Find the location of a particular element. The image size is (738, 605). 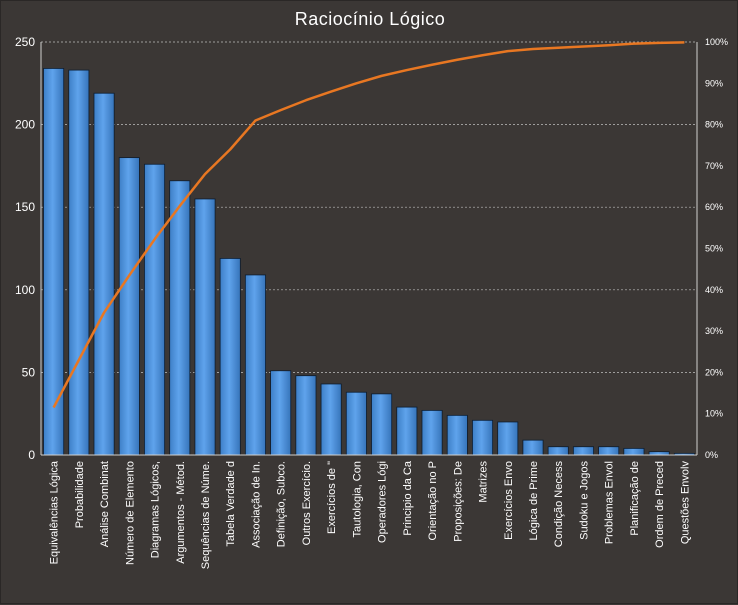

y2-tick-label: 60% is located at coordinates (714, 207).